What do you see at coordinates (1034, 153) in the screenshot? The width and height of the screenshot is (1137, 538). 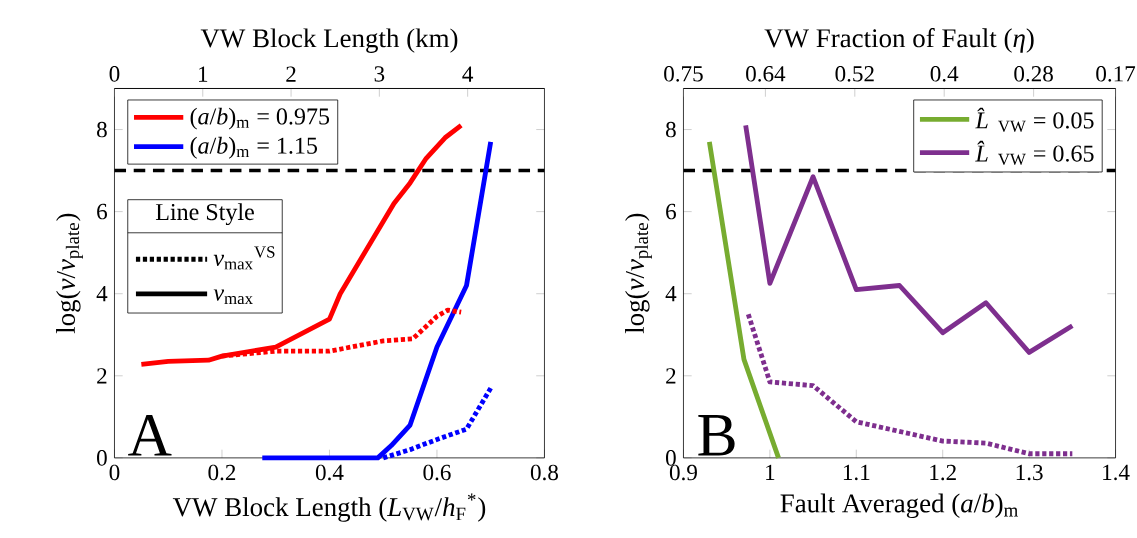 I see `legend-label: L̂$_{VW}$ = 0.65` at bounding box center [1034, 153].